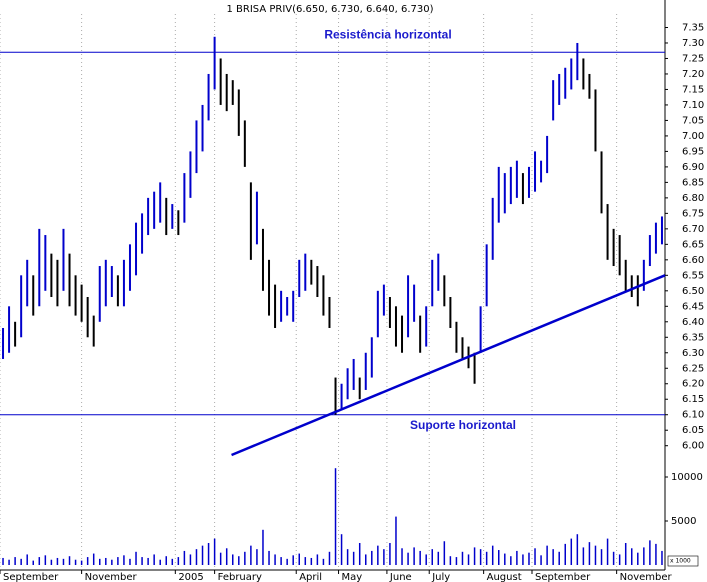 This screenshot has height=582, width=707. I want to click on y-tick-label: 6.50, so click(693, 291).